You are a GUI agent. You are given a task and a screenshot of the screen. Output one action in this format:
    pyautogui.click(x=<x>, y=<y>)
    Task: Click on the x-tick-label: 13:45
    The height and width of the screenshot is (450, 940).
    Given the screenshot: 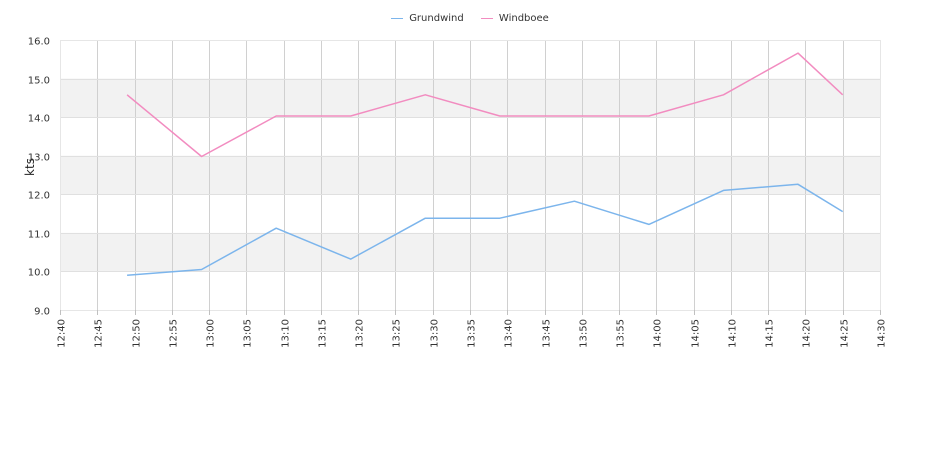 What is the action you would take?
    pyautogui.click(x=547, y=333)
    